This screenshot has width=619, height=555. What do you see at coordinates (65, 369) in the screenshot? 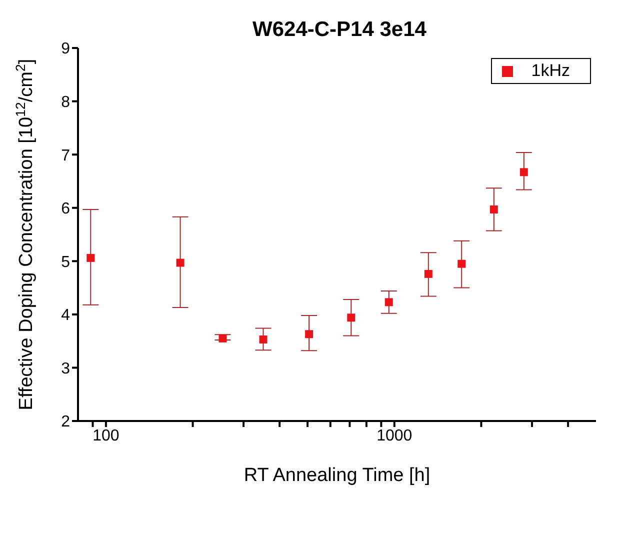
I see `y-tick-label: 3` at bounding box center [65, 369].